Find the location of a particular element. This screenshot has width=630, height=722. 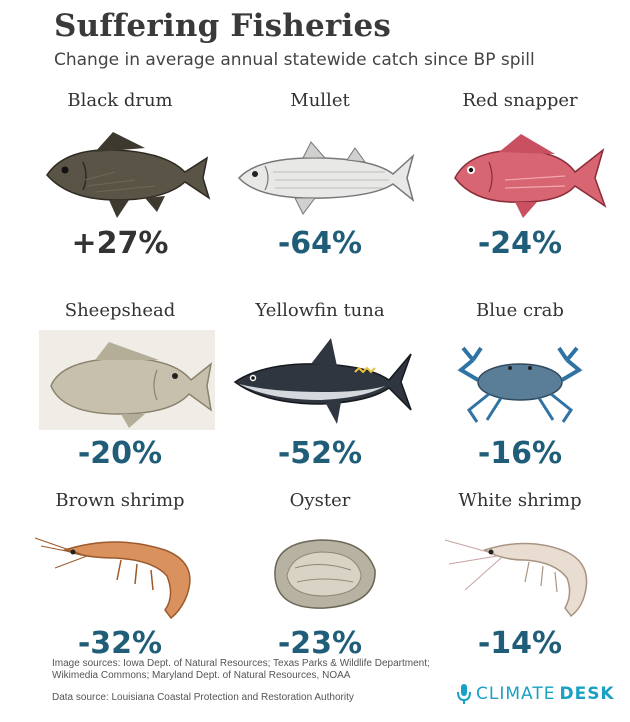

oyster-icon is located at coordinates (325, 574).